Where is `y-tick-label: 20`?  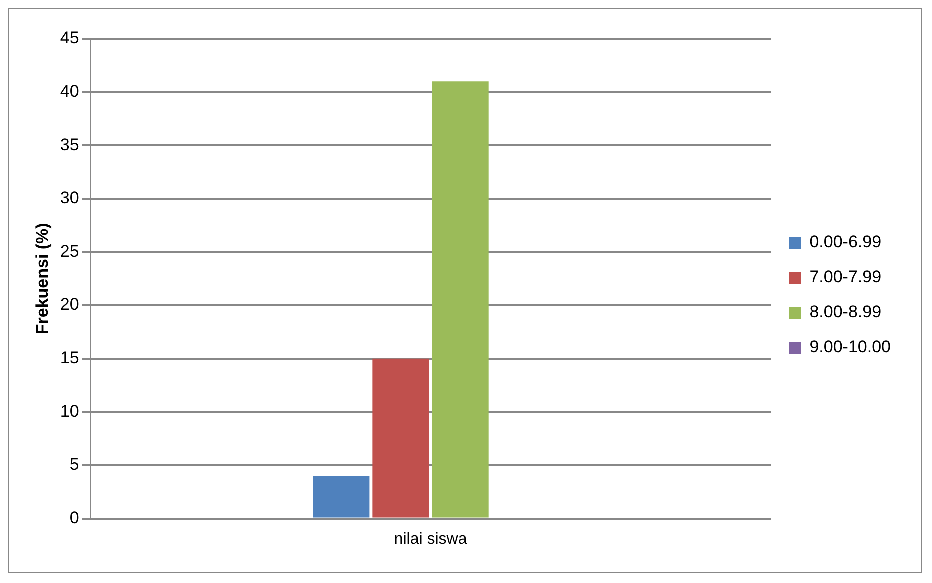
y-tick-label: 20 is located at coordinates (70, 304).